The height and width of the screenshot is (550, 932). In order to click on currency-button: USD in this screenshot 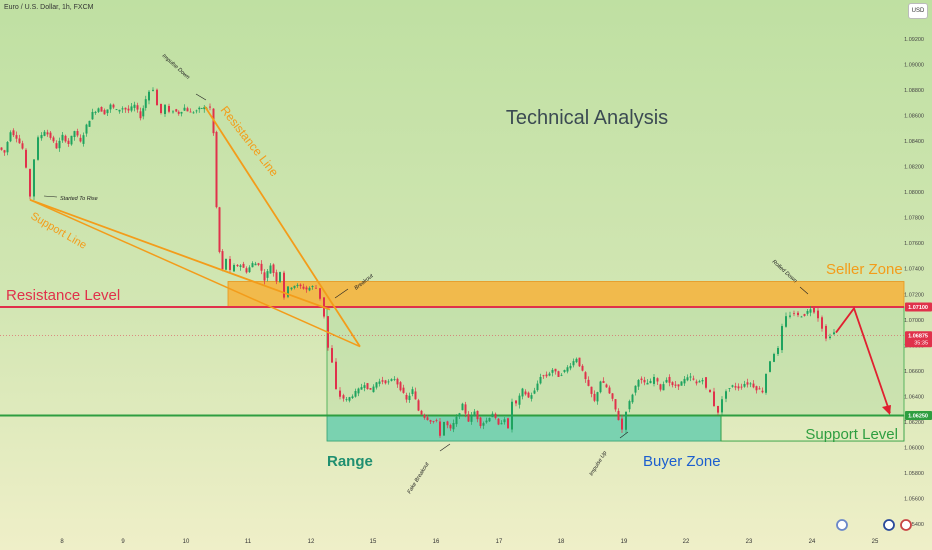, I will do `click(918, 11)`.